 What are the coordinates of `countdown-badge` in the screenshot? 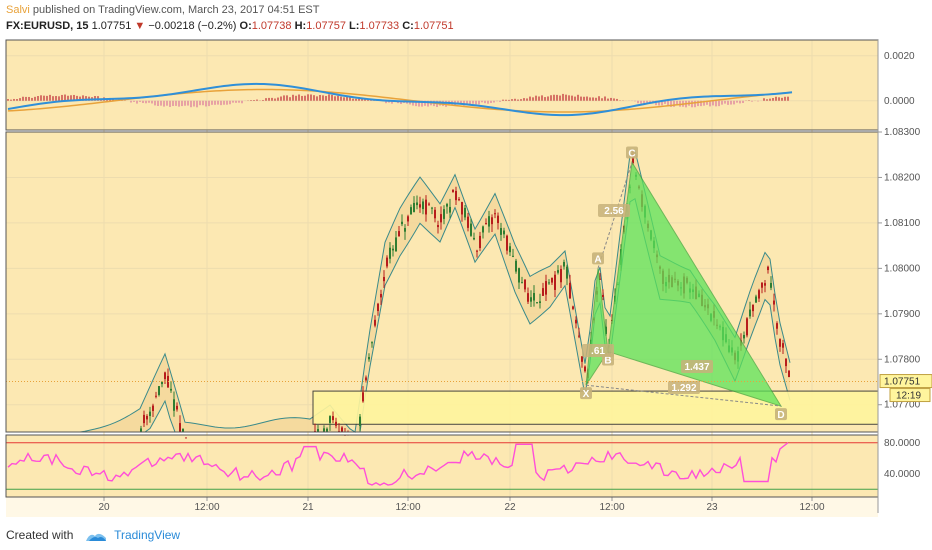 It's located at (910, 395).